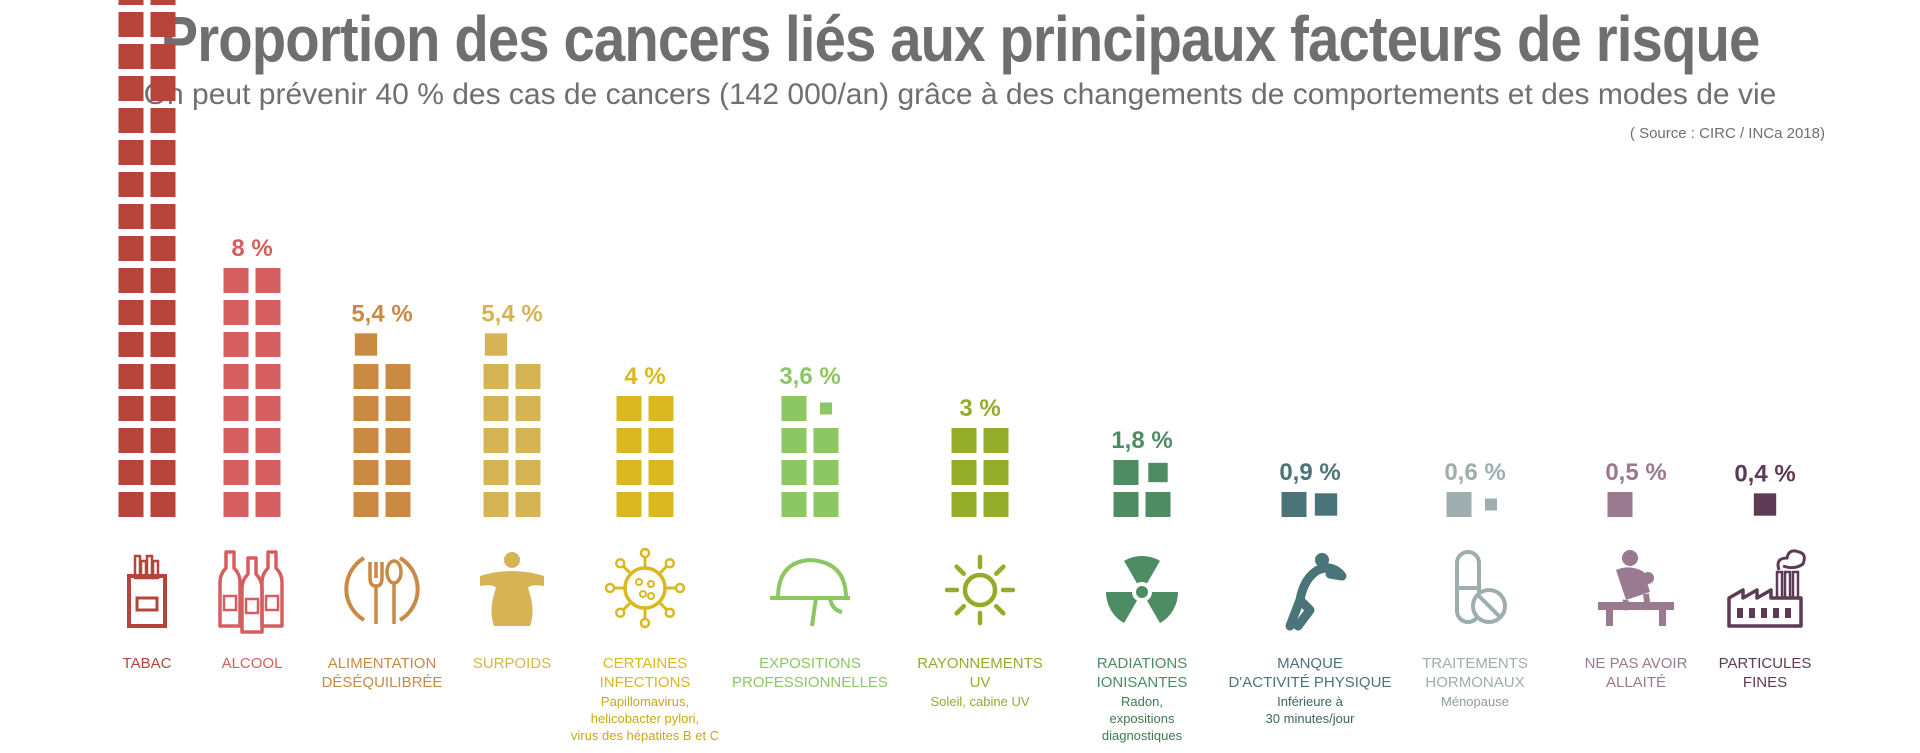 This screenshot has width=1920, height=753. I want to click on category-label: INFECTIONS, so click(645, 682).